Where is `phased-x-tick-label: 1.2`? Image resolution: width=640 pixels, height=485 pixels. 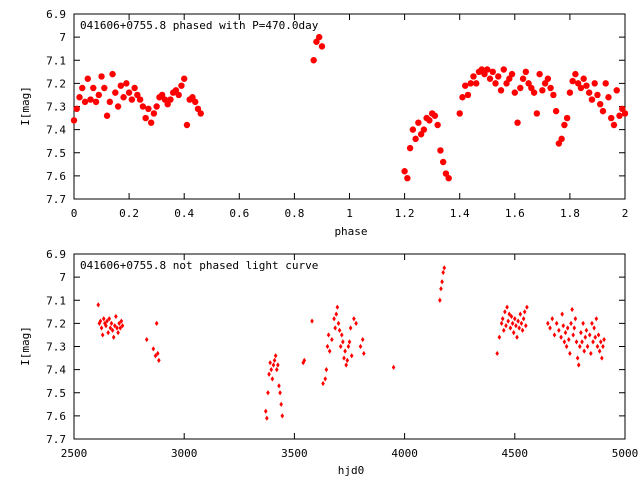 phased-x-tick-label: 1.2 is located at coordinates (405, 213).